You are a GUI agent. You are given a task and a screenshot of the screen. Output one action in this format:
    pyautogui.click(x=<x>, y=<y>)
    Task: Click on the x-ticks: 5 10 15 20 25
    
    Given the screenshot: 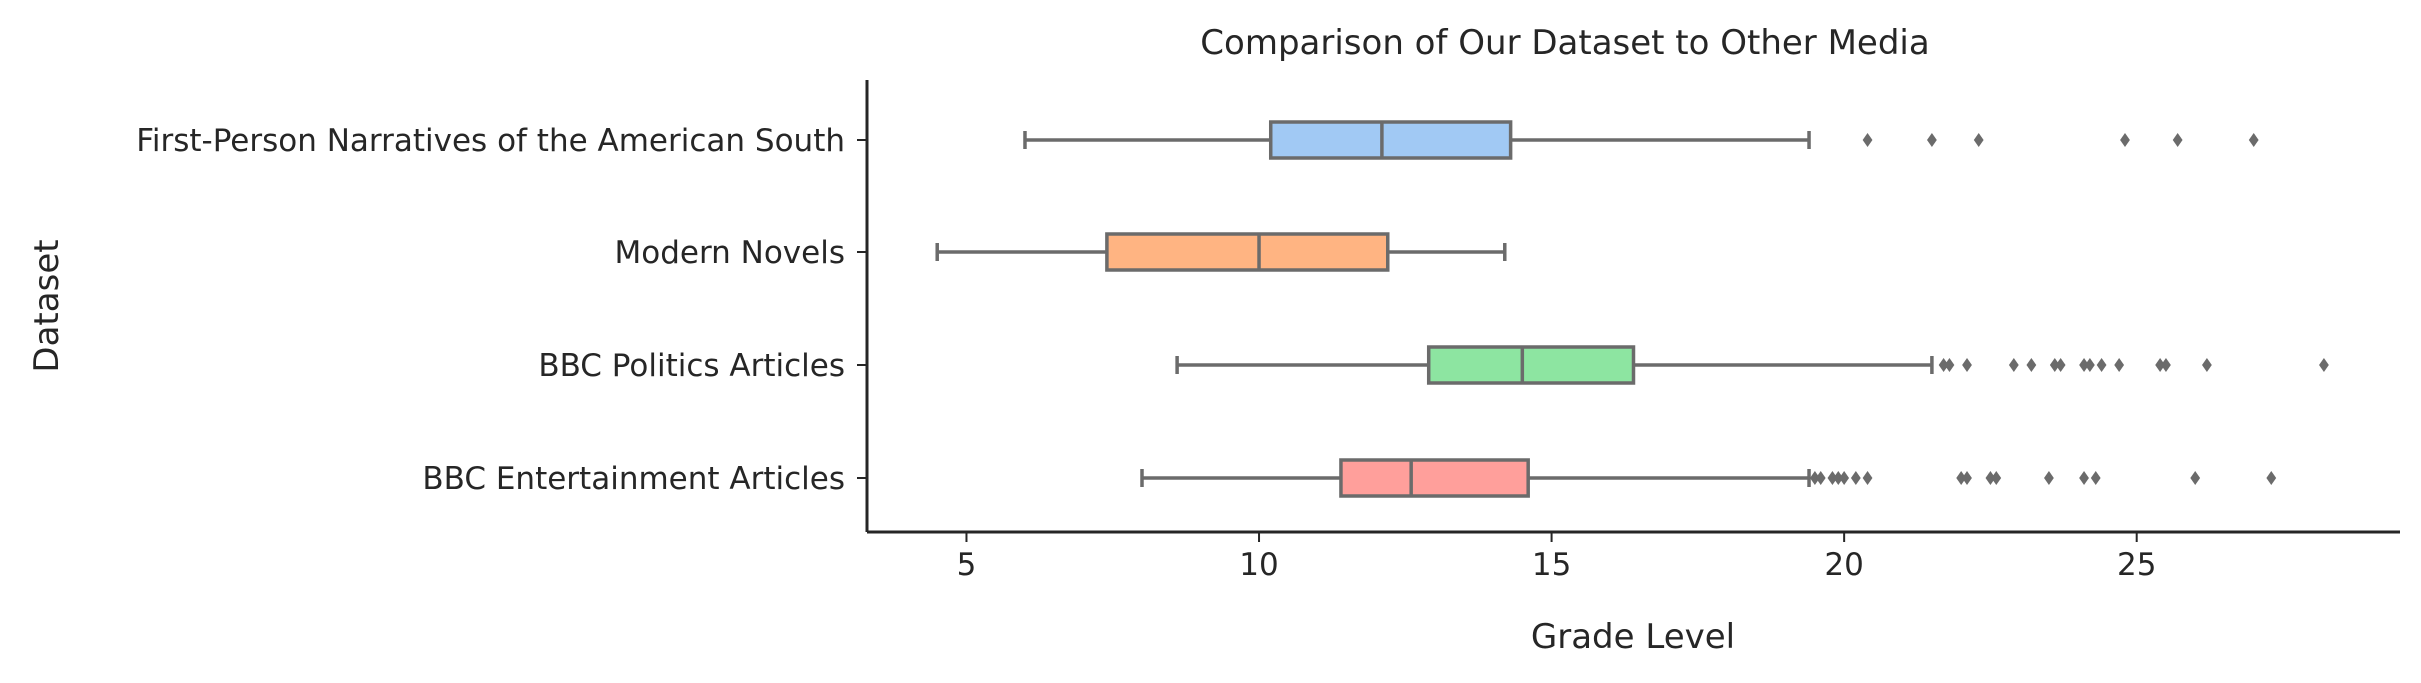 What is the action you would take?
    pyautogui.click(x=1556, y=557)
    